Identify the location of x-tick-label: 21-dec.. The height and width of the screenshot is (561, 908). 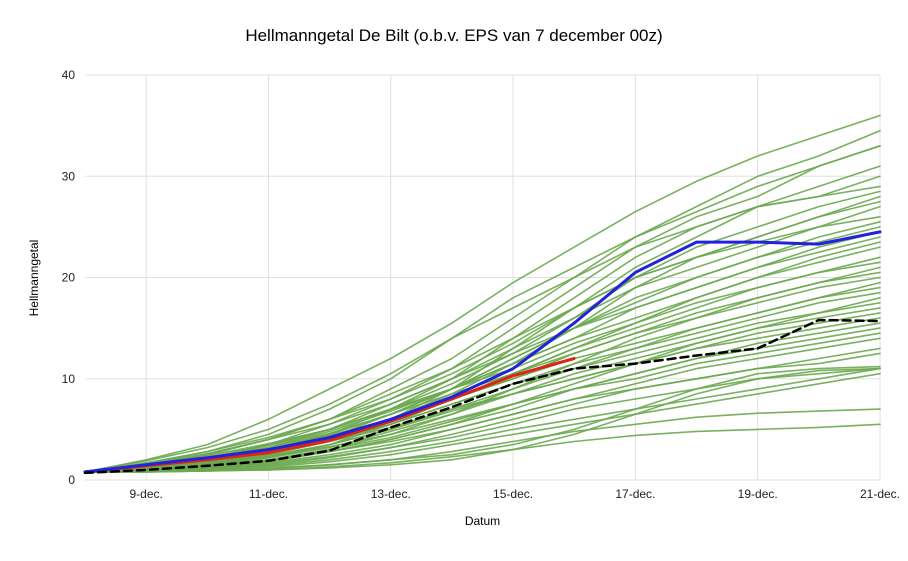
(880, 494).